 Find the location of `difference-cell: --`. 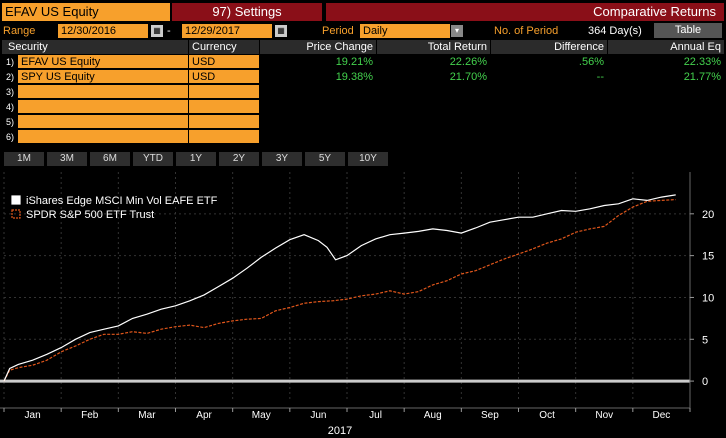

difference-cell: -- is located at coordinates (600, 77).